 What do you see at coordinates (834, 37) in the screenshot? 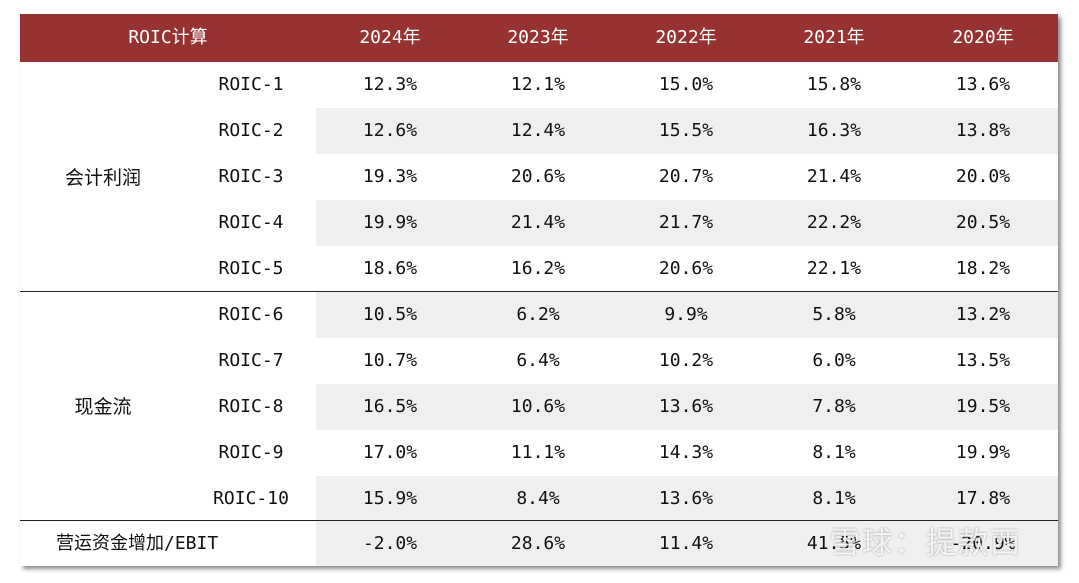
I see `header-year-2021: 2021年` at bounding box center [834, 37].